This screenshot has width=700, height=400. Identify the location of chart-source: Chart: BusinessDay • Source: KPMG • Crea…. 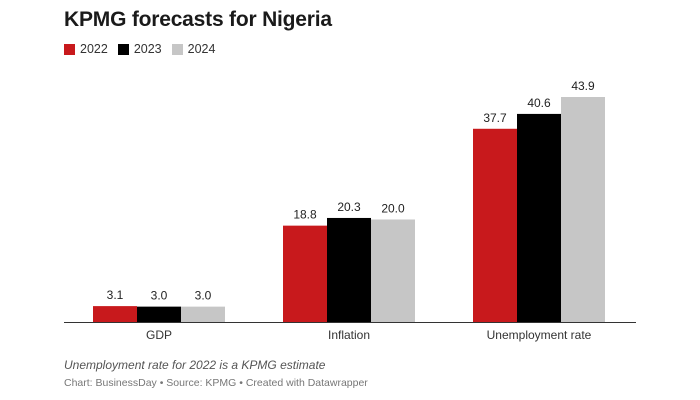
(216, 383).